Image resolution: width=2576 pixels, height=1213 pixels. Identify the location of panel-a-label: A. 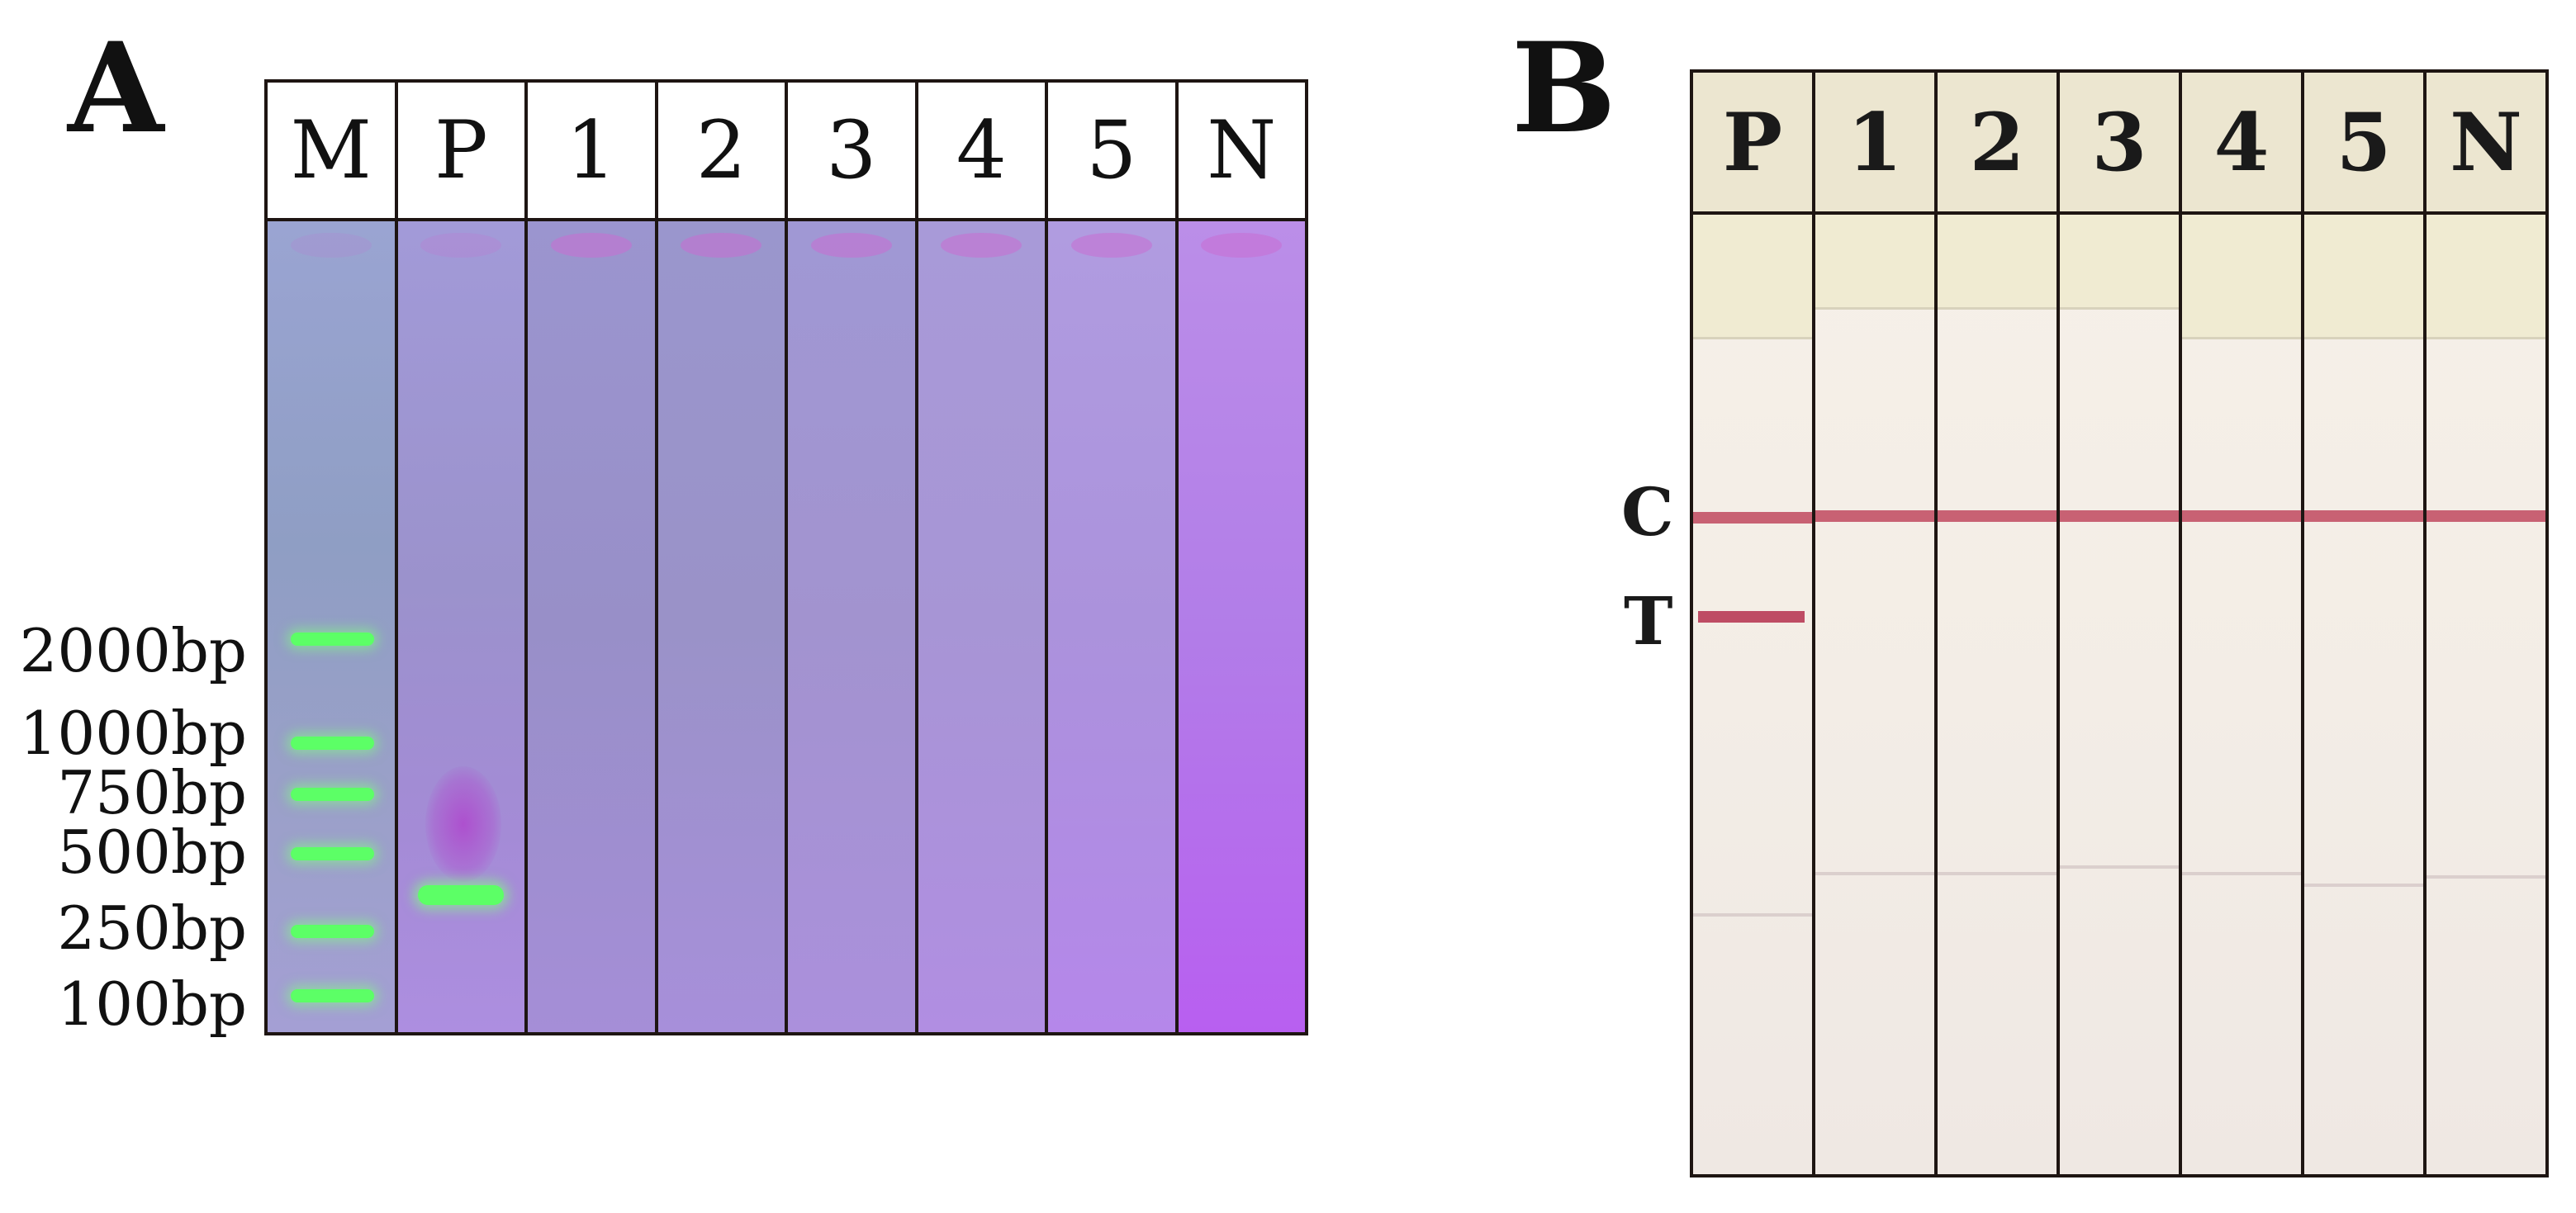
(116, 88).